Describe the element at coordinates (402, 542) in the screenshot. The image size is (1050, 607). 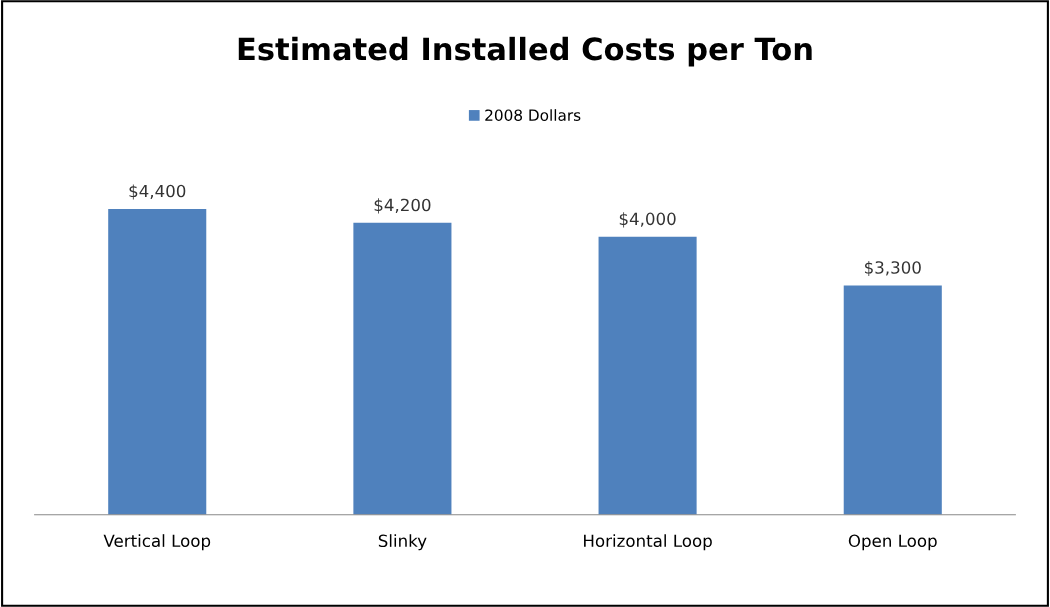
I see `x-tick-label: Slinky` at that location.